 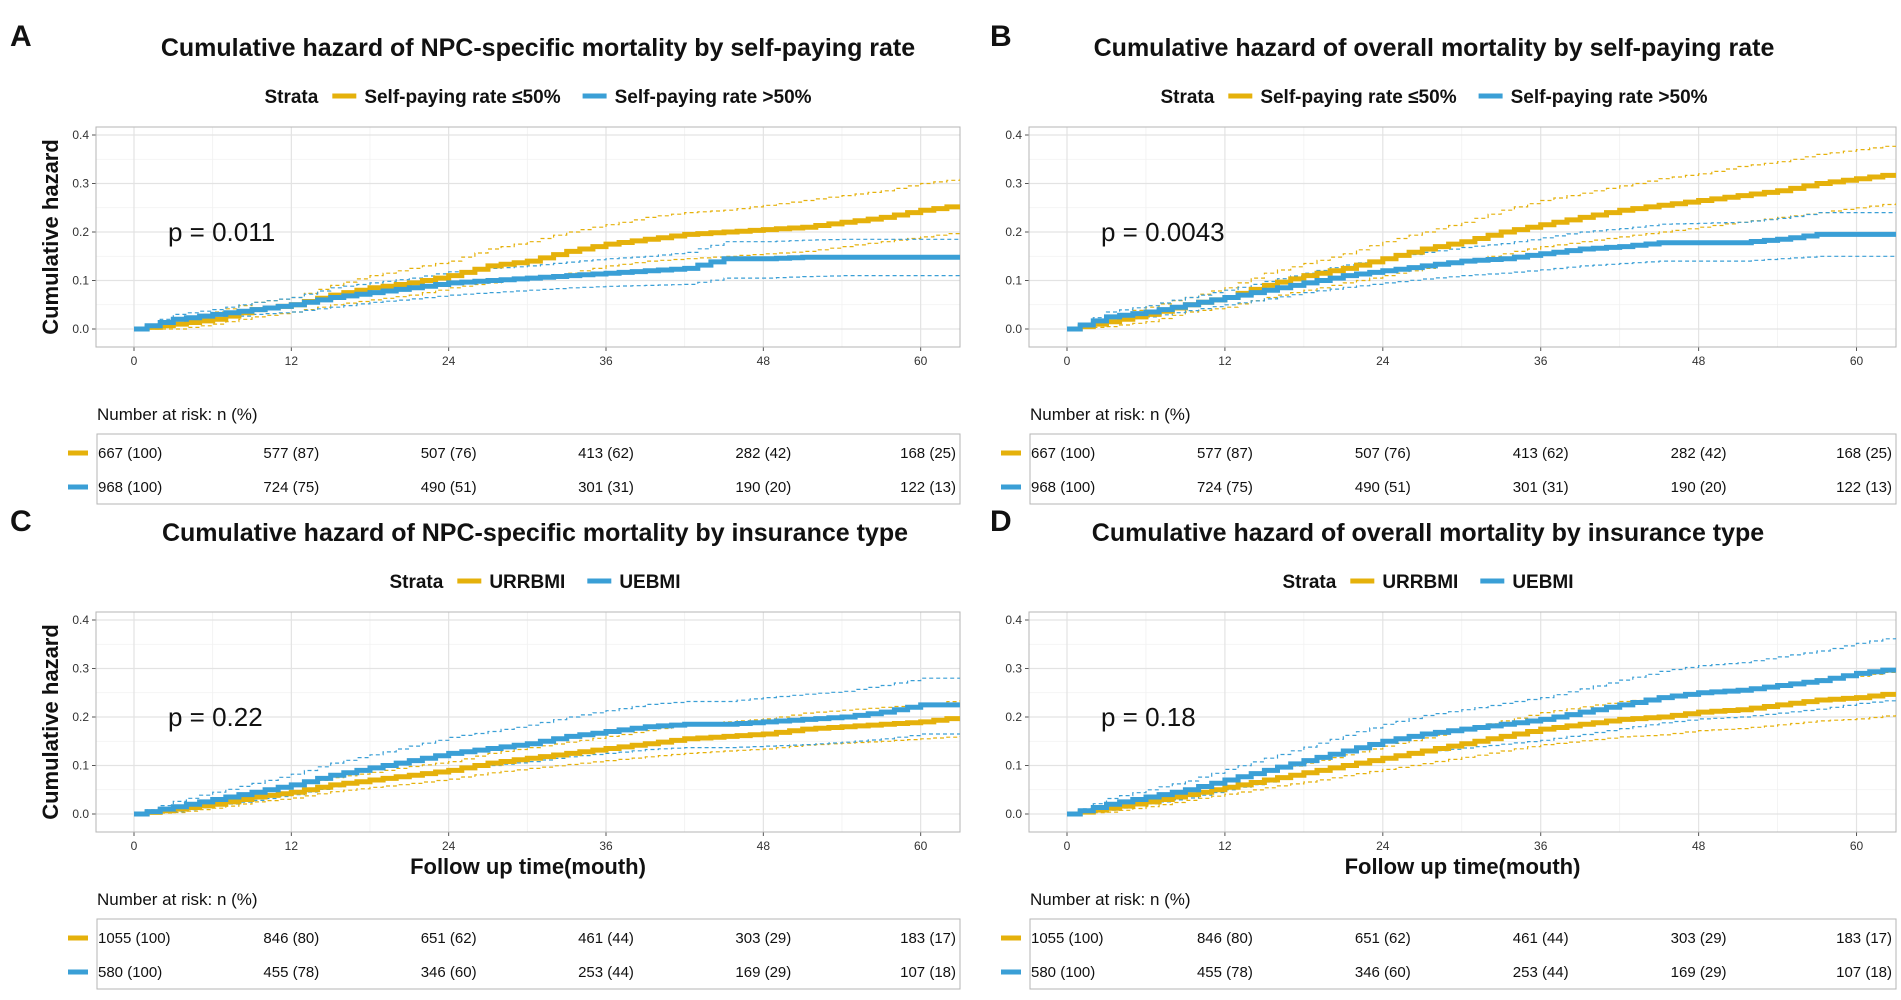 I want to click on p-value: p = 0.18, so click(x=1148, y=717).